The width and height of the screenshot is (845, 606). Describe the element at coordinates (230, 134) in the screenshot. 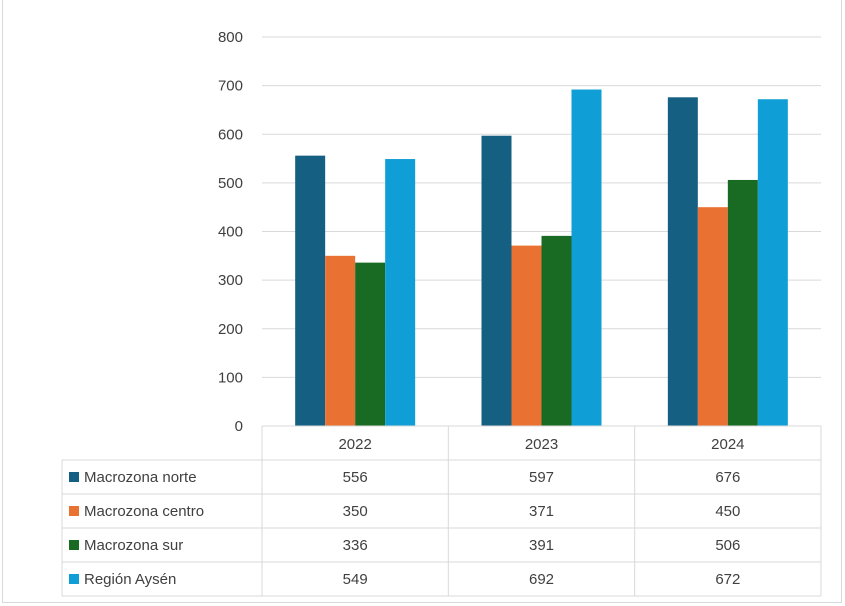

I see `y-tick-label: 600` at that location.